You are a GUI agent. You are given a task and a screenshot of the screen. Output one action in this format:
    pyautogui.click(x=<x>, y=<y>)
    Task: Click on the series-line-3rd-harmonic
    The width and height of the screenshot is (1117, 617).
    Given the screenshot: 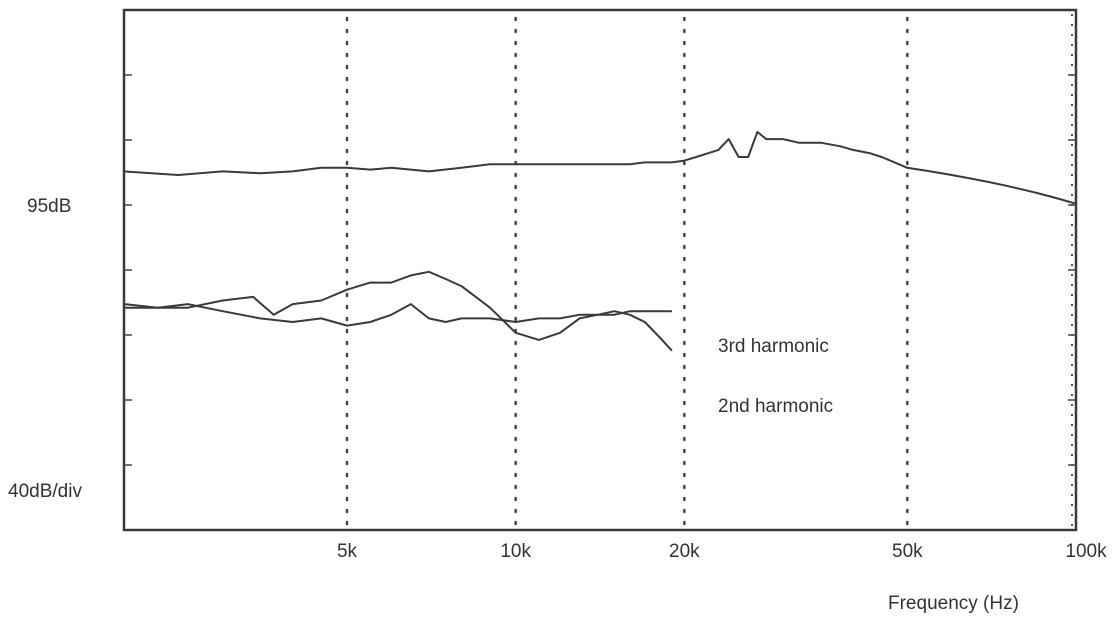 What is the action you would take?
    pyautogui.click(x=398, y=311)
    